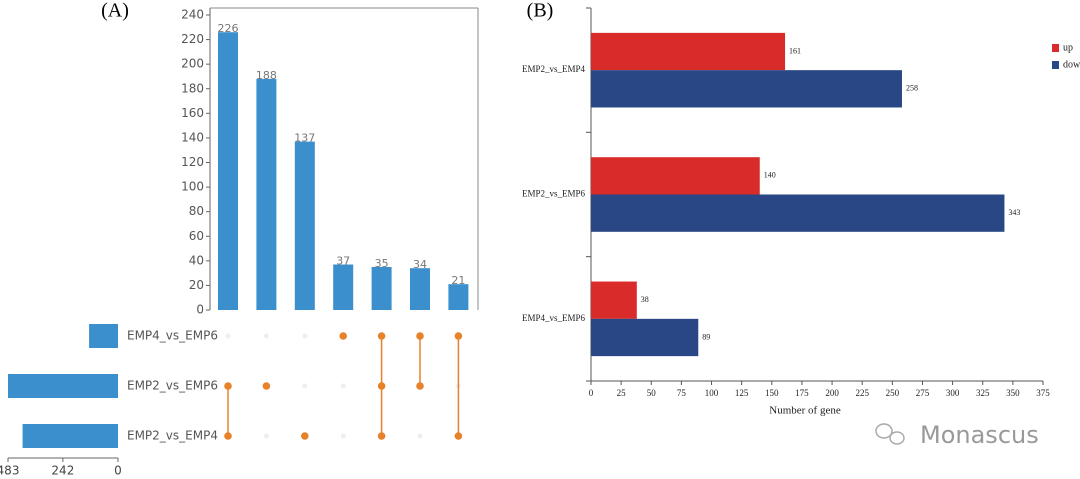 This screenshot has height=479, width=1080. What do you see at coordinates (192, 64) in the screenshot?
I see `y-tick-label: 200` at bounding box center [192, 64].